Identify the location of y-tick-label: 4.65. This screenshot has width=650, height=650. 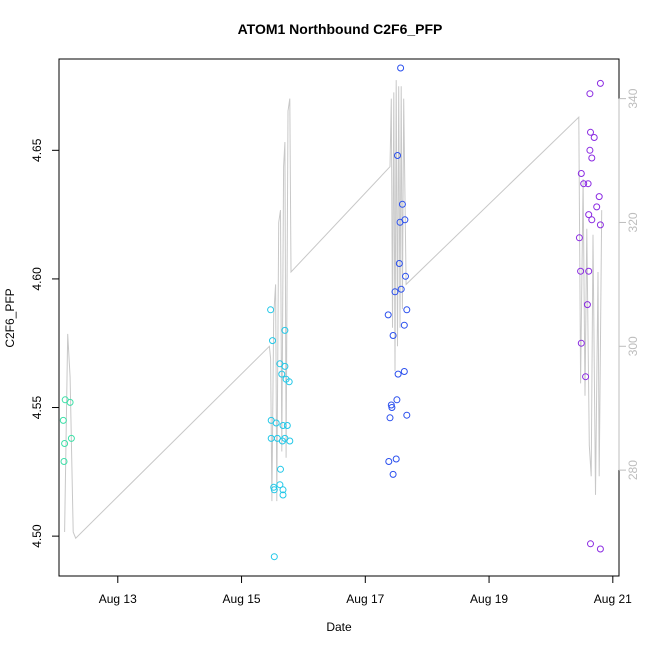
(37, 150).